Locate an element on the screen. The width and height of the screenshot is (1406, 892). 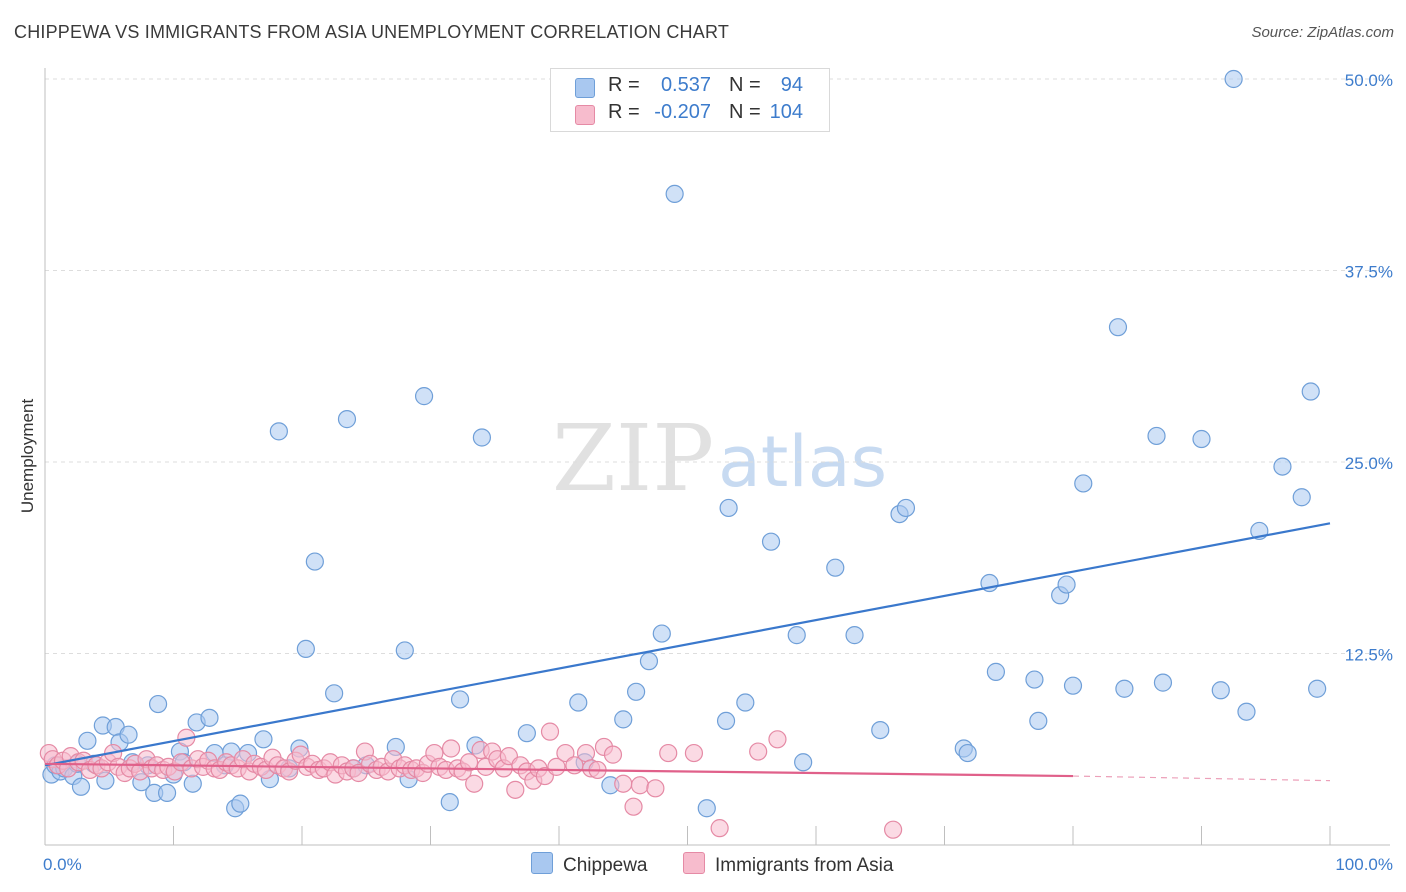
y-tick-label: 50.0% is located at coordinates (1369, 80).